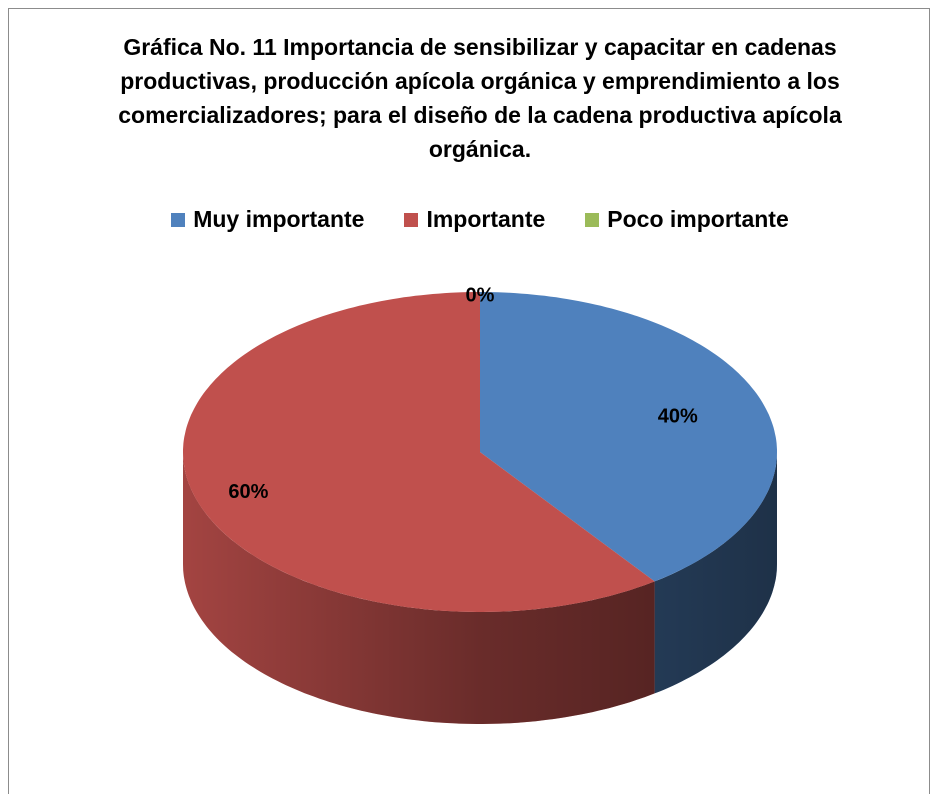 The image size is (940, 796). Describe the element at coordinates (248, 492) in the screenshot. I see `data-label: 60%` at that location.